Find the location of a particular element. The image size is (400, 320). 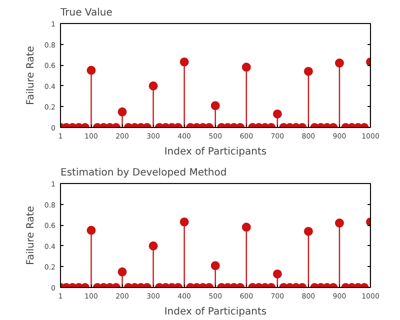

chart-title: True Value is located at coordinates (86, 13).